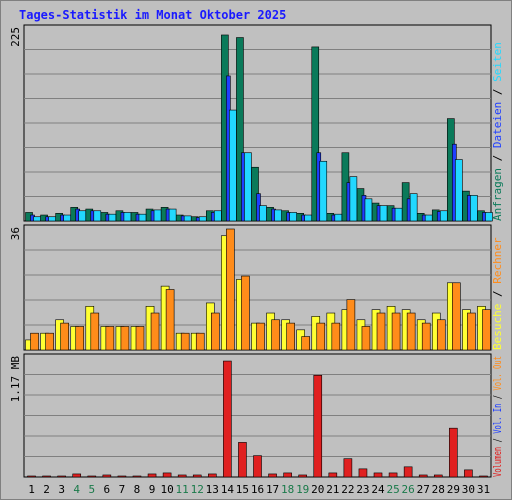 The image size is (512, 500). I want to click on x-tick-label-day-31: 31, so click(483, 489).